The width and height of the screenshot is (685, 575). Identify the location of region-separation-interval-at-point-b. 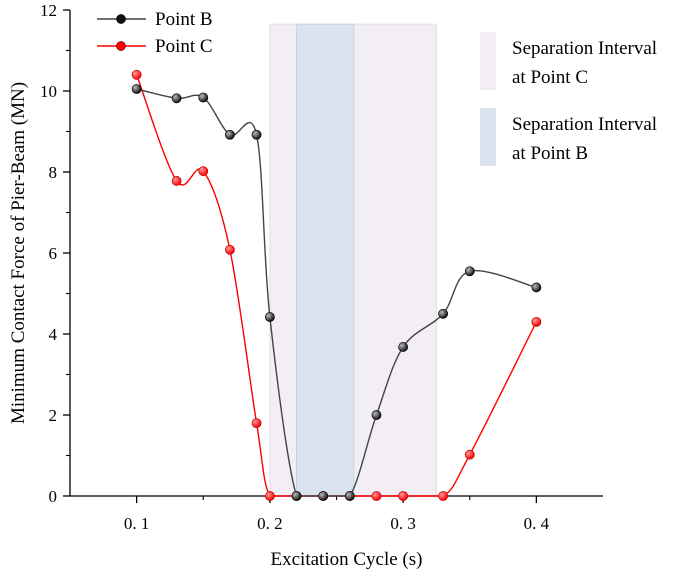
(325, 260).